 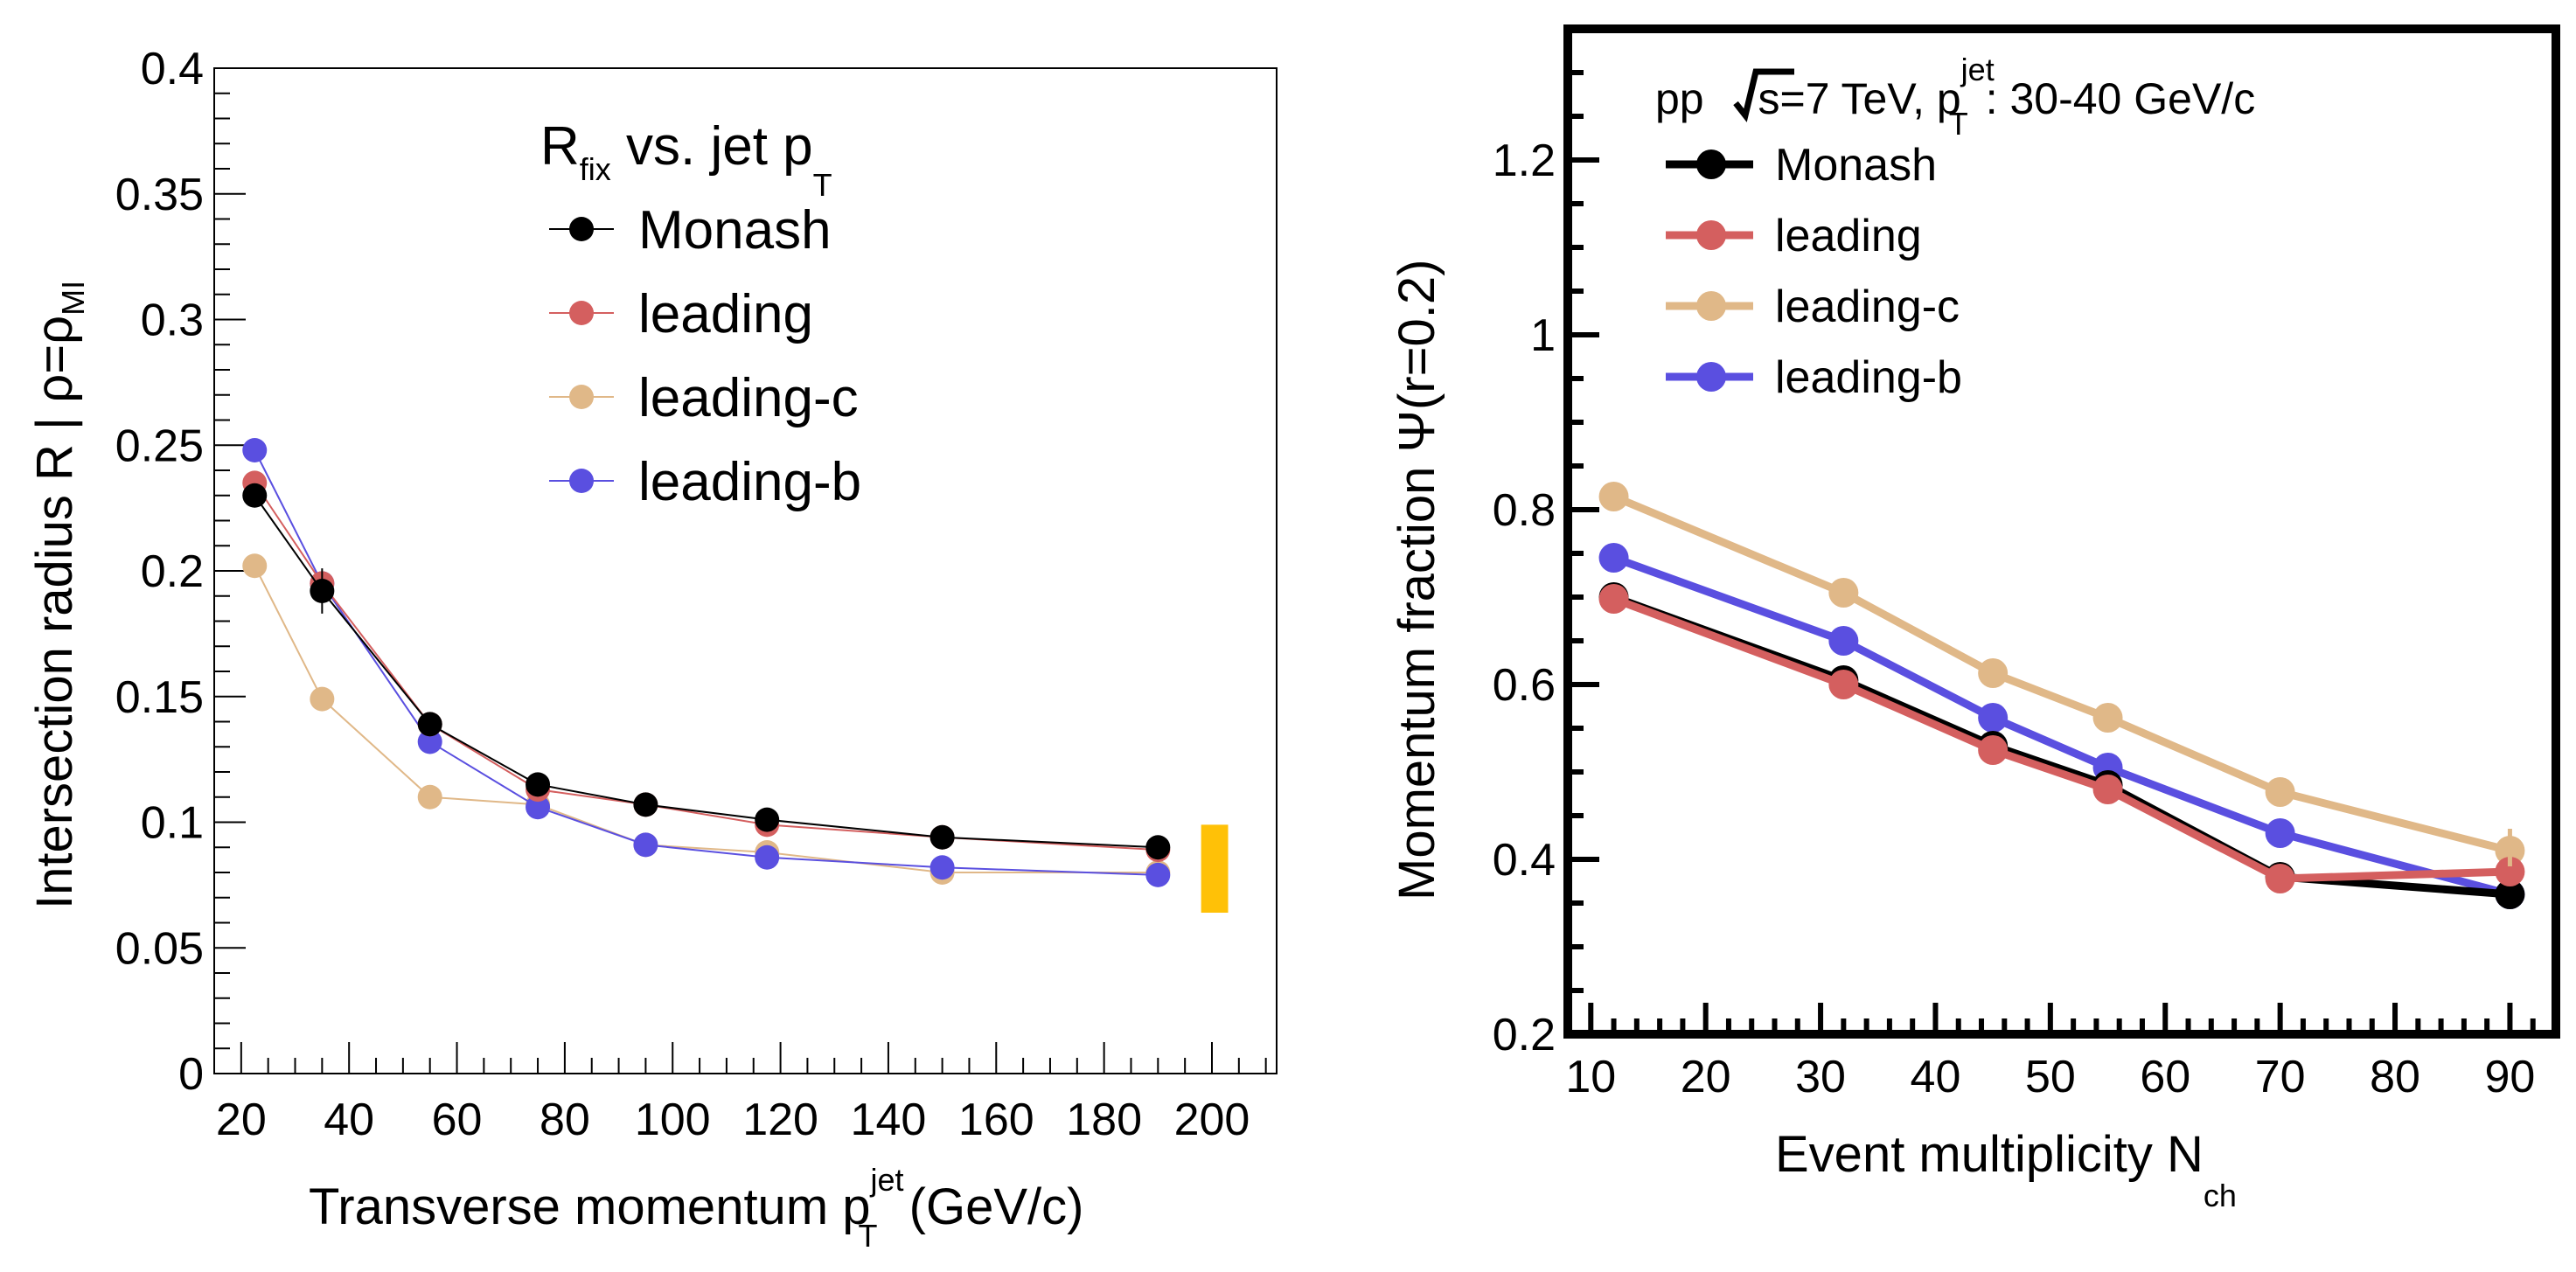 What do you see at coordinates (1685, 98) in the screenshot?
I see `annotation-pre: pp` at bounding box center [1685, 98].